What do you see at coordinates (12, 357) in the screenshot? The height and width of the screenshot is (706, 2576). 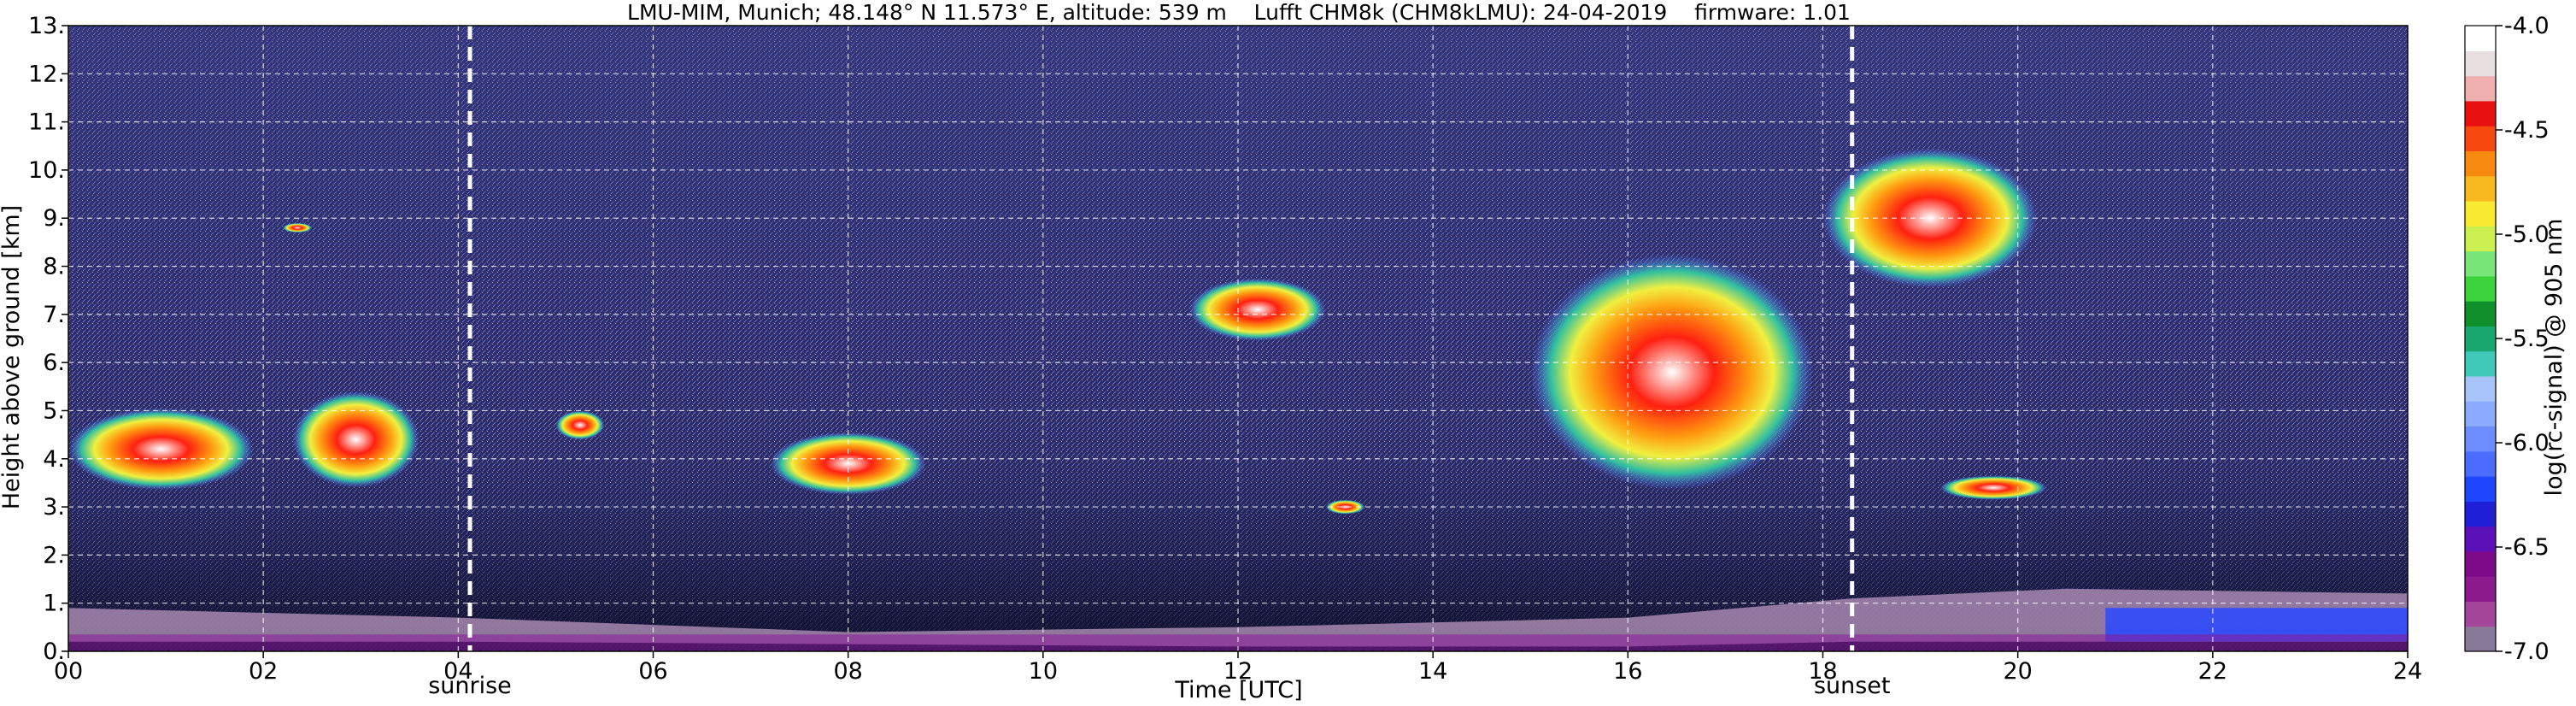 I see `y-axis-label: Height above ground [km]` at bounding box center [12, 357].